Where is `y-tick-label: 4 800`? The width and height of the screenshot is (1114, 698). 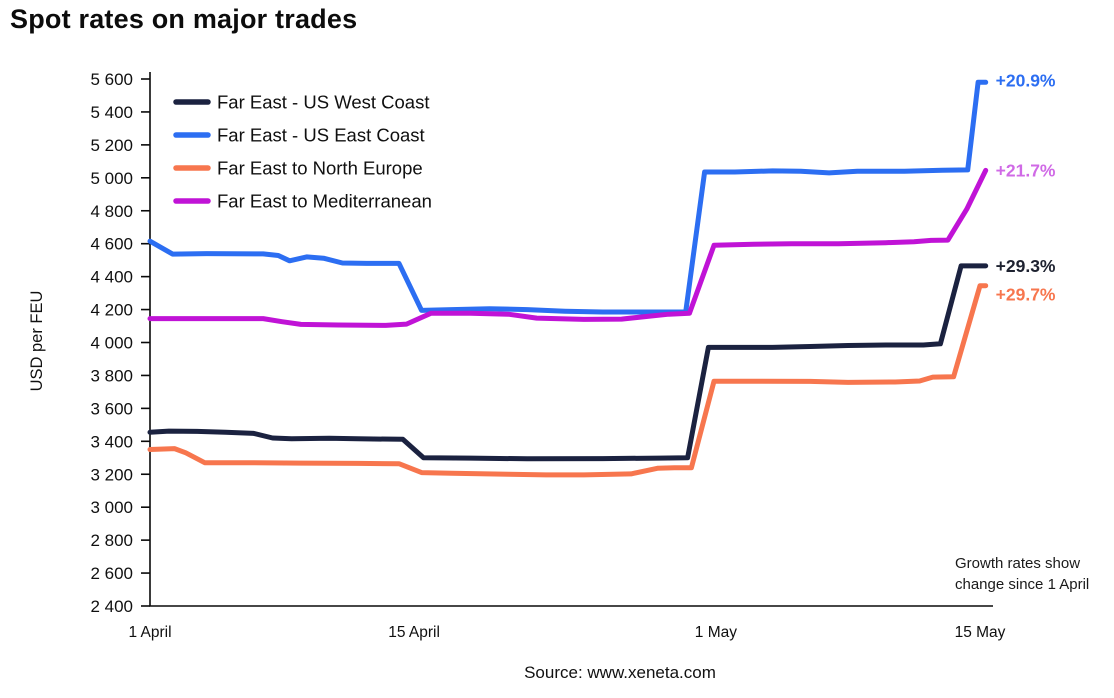 y-tick-label: 4 800 is located at coordinates (111, 211).